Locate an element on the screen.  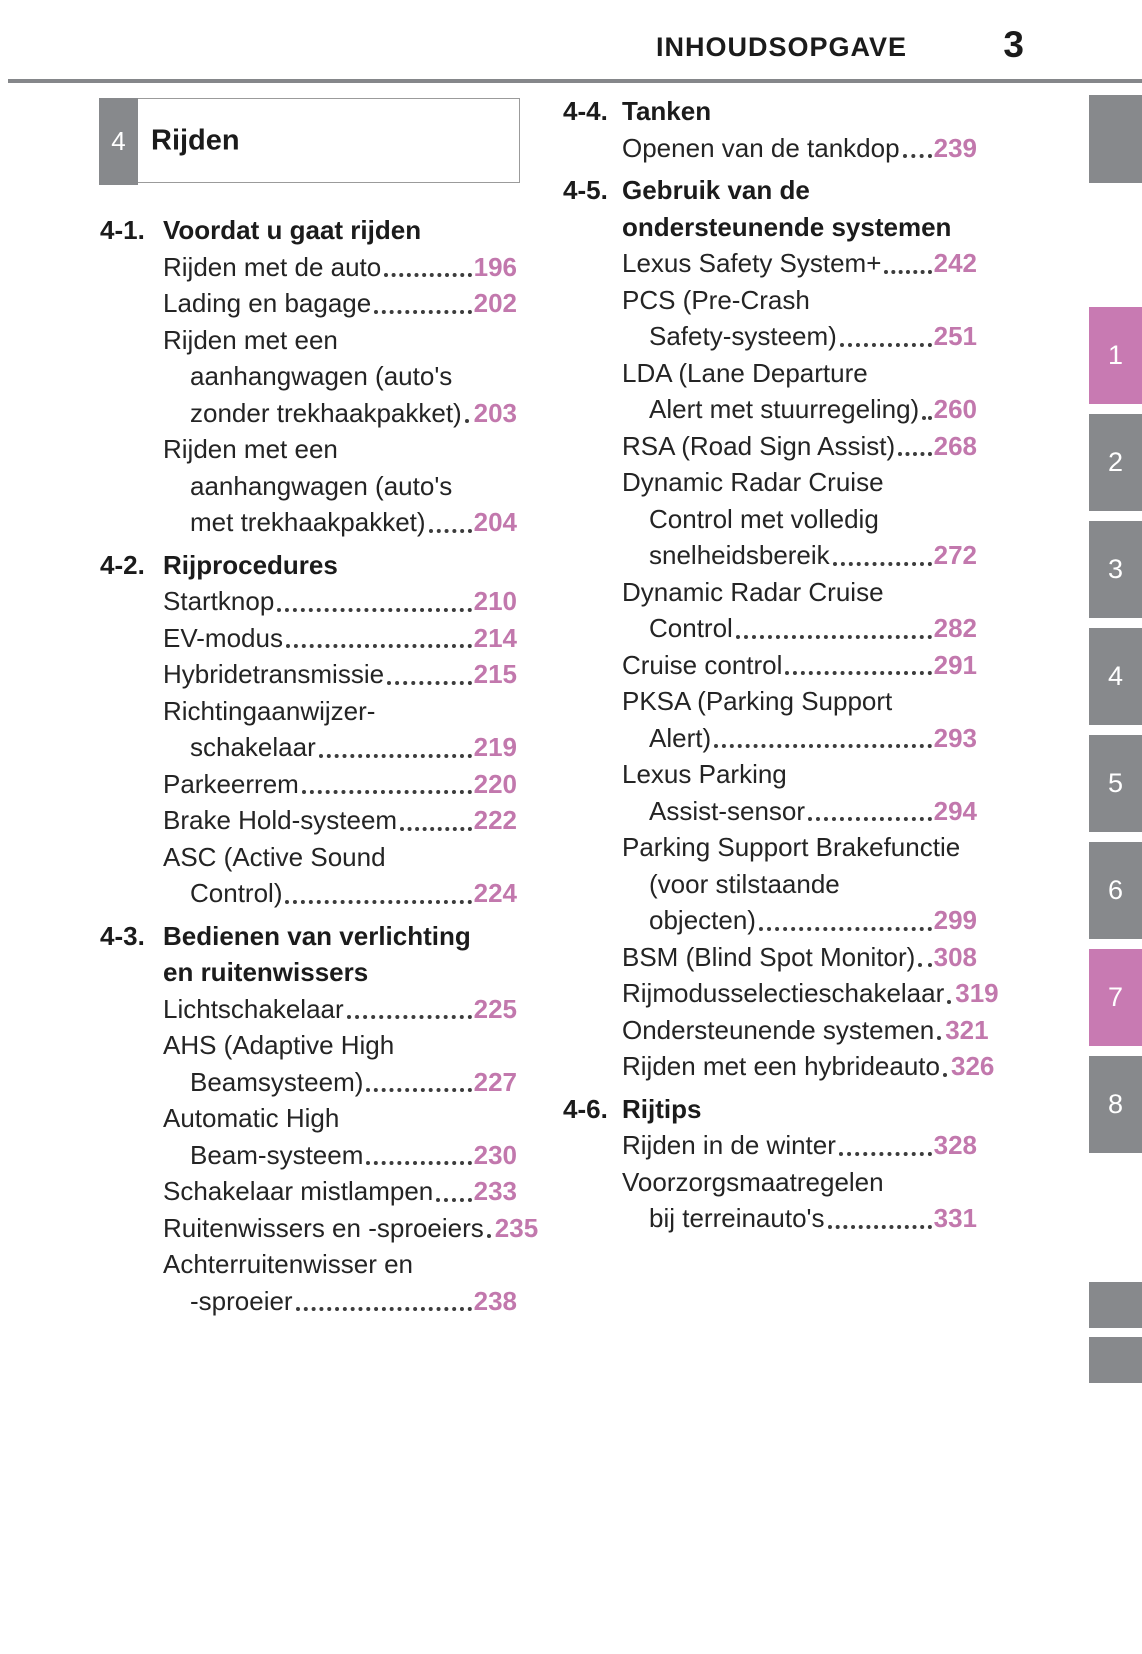
toc-entry-line: schakelaar 219 is located at coordinates (340, 747).